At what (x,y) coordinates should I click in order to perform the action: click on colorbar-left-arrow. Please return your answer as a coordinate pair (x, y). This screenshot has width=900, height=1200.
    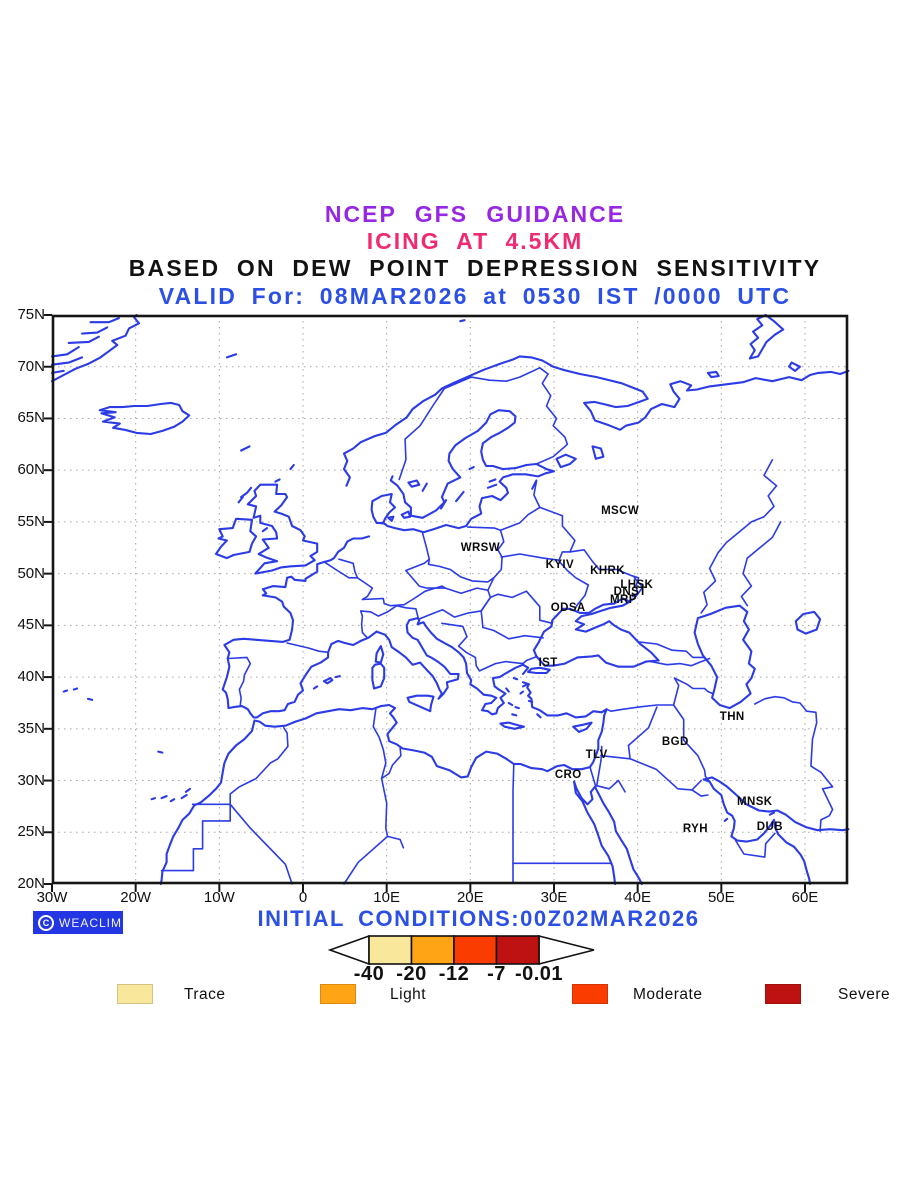
    Looking at the image, I should click on (348, 950).